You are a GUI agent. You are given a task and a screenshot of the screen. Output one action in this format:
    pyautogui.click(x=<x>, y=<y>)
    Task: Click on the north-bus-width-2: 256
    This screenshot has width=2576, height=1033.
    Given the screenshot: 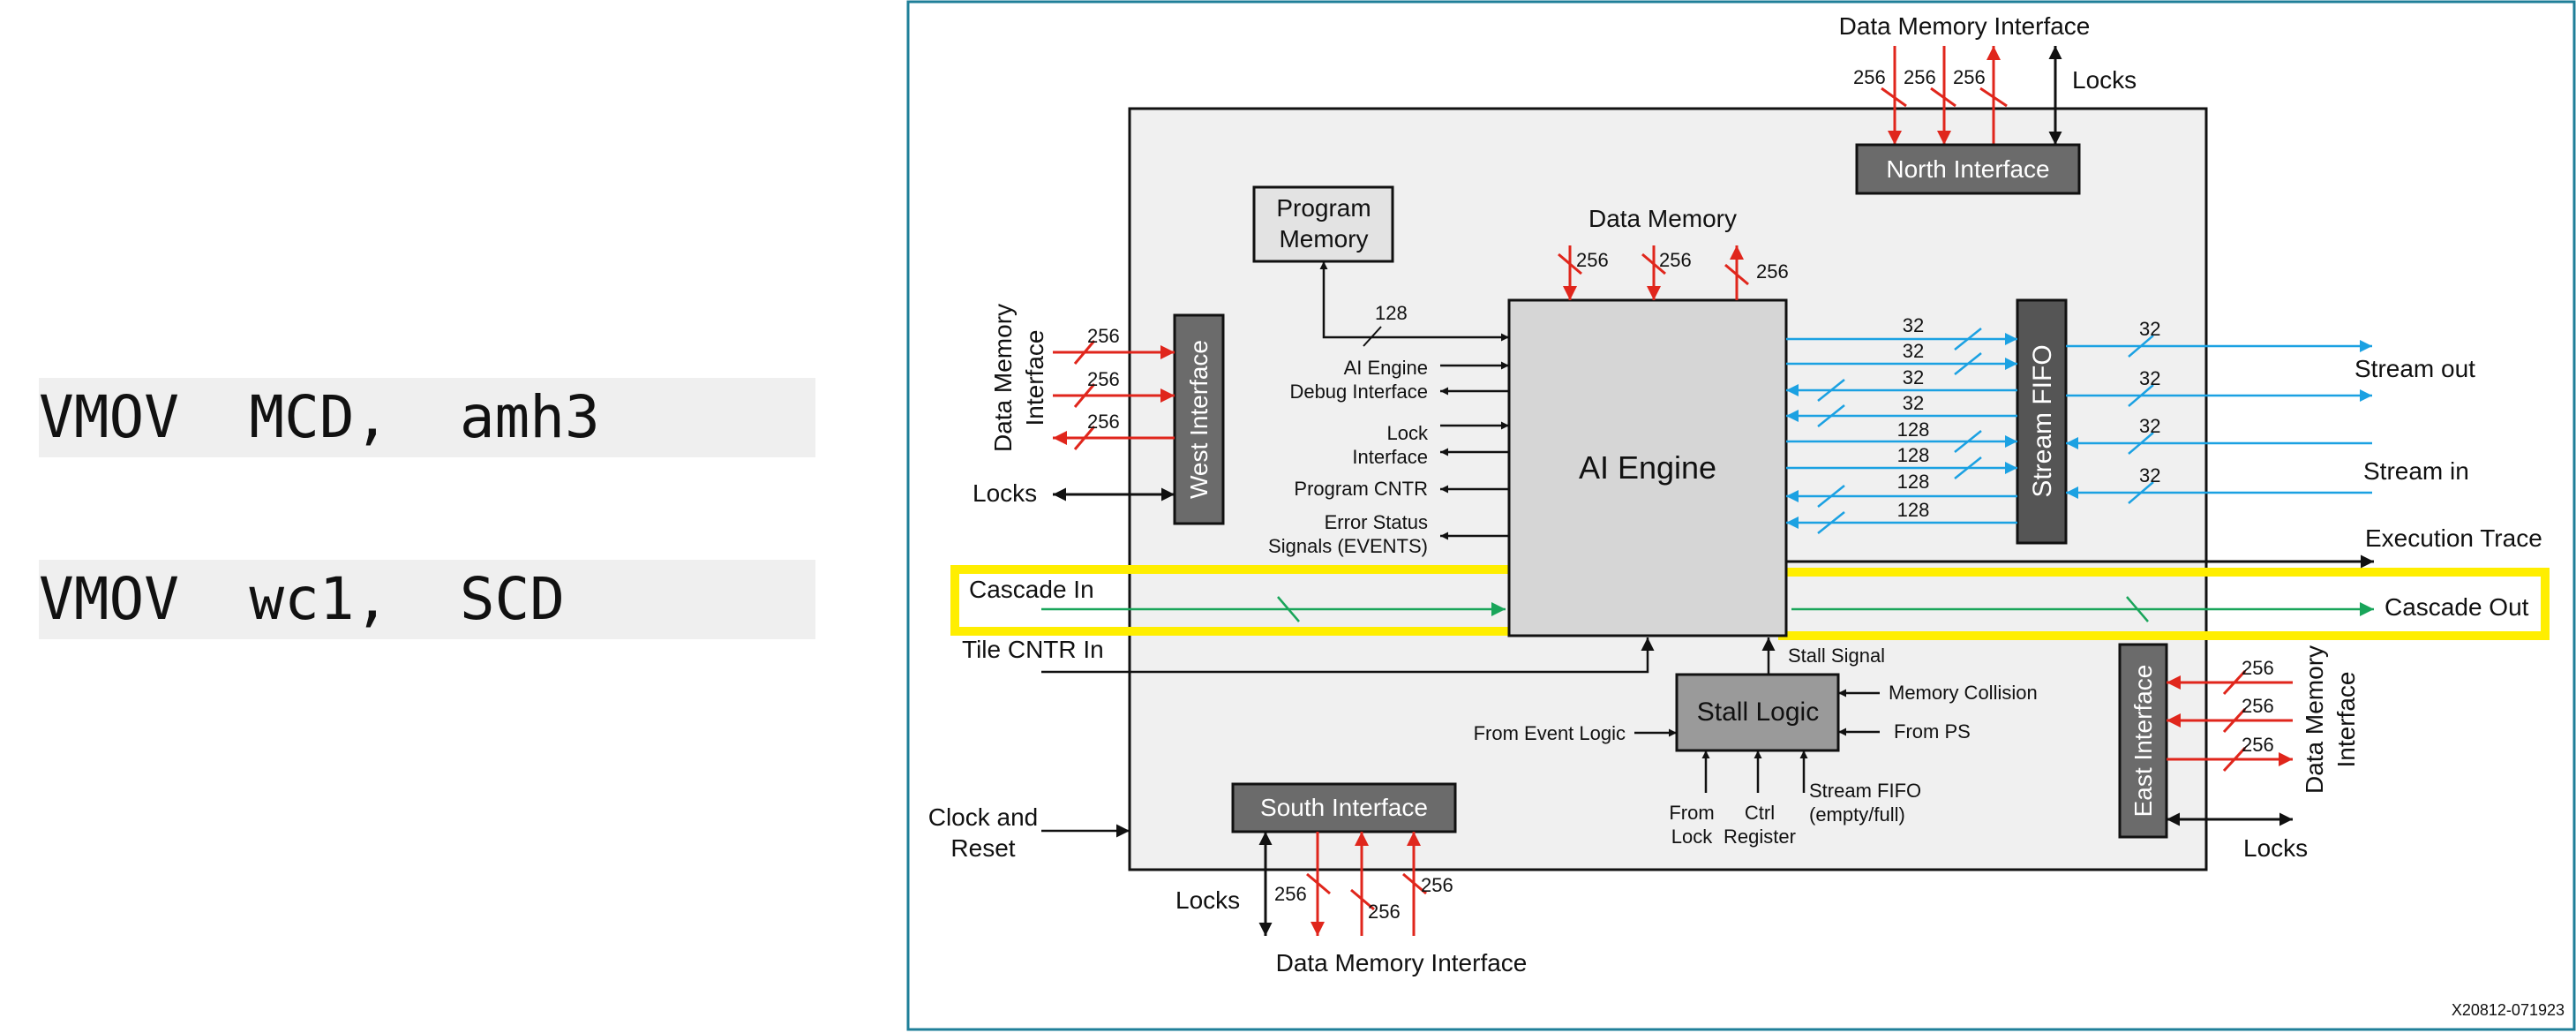 What is the action you would take?
    pyautogui.click(x=1920, y=77)
    